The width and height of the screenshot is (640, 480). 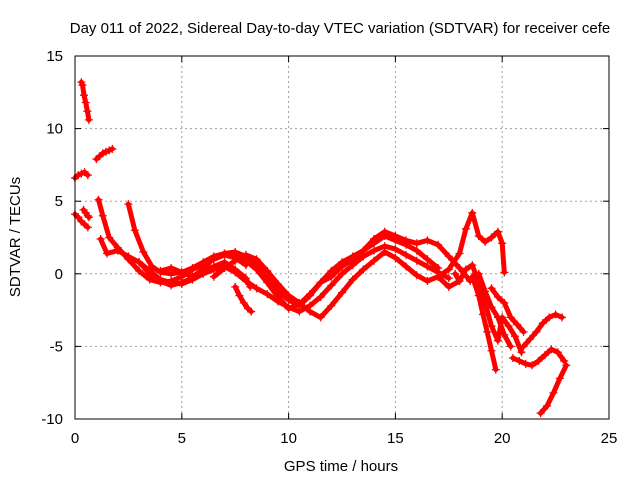 What do you see at coordinates (52, 419) in the screenshot?
I see `y-tick-label: -10` at bounding box center [52, 419].